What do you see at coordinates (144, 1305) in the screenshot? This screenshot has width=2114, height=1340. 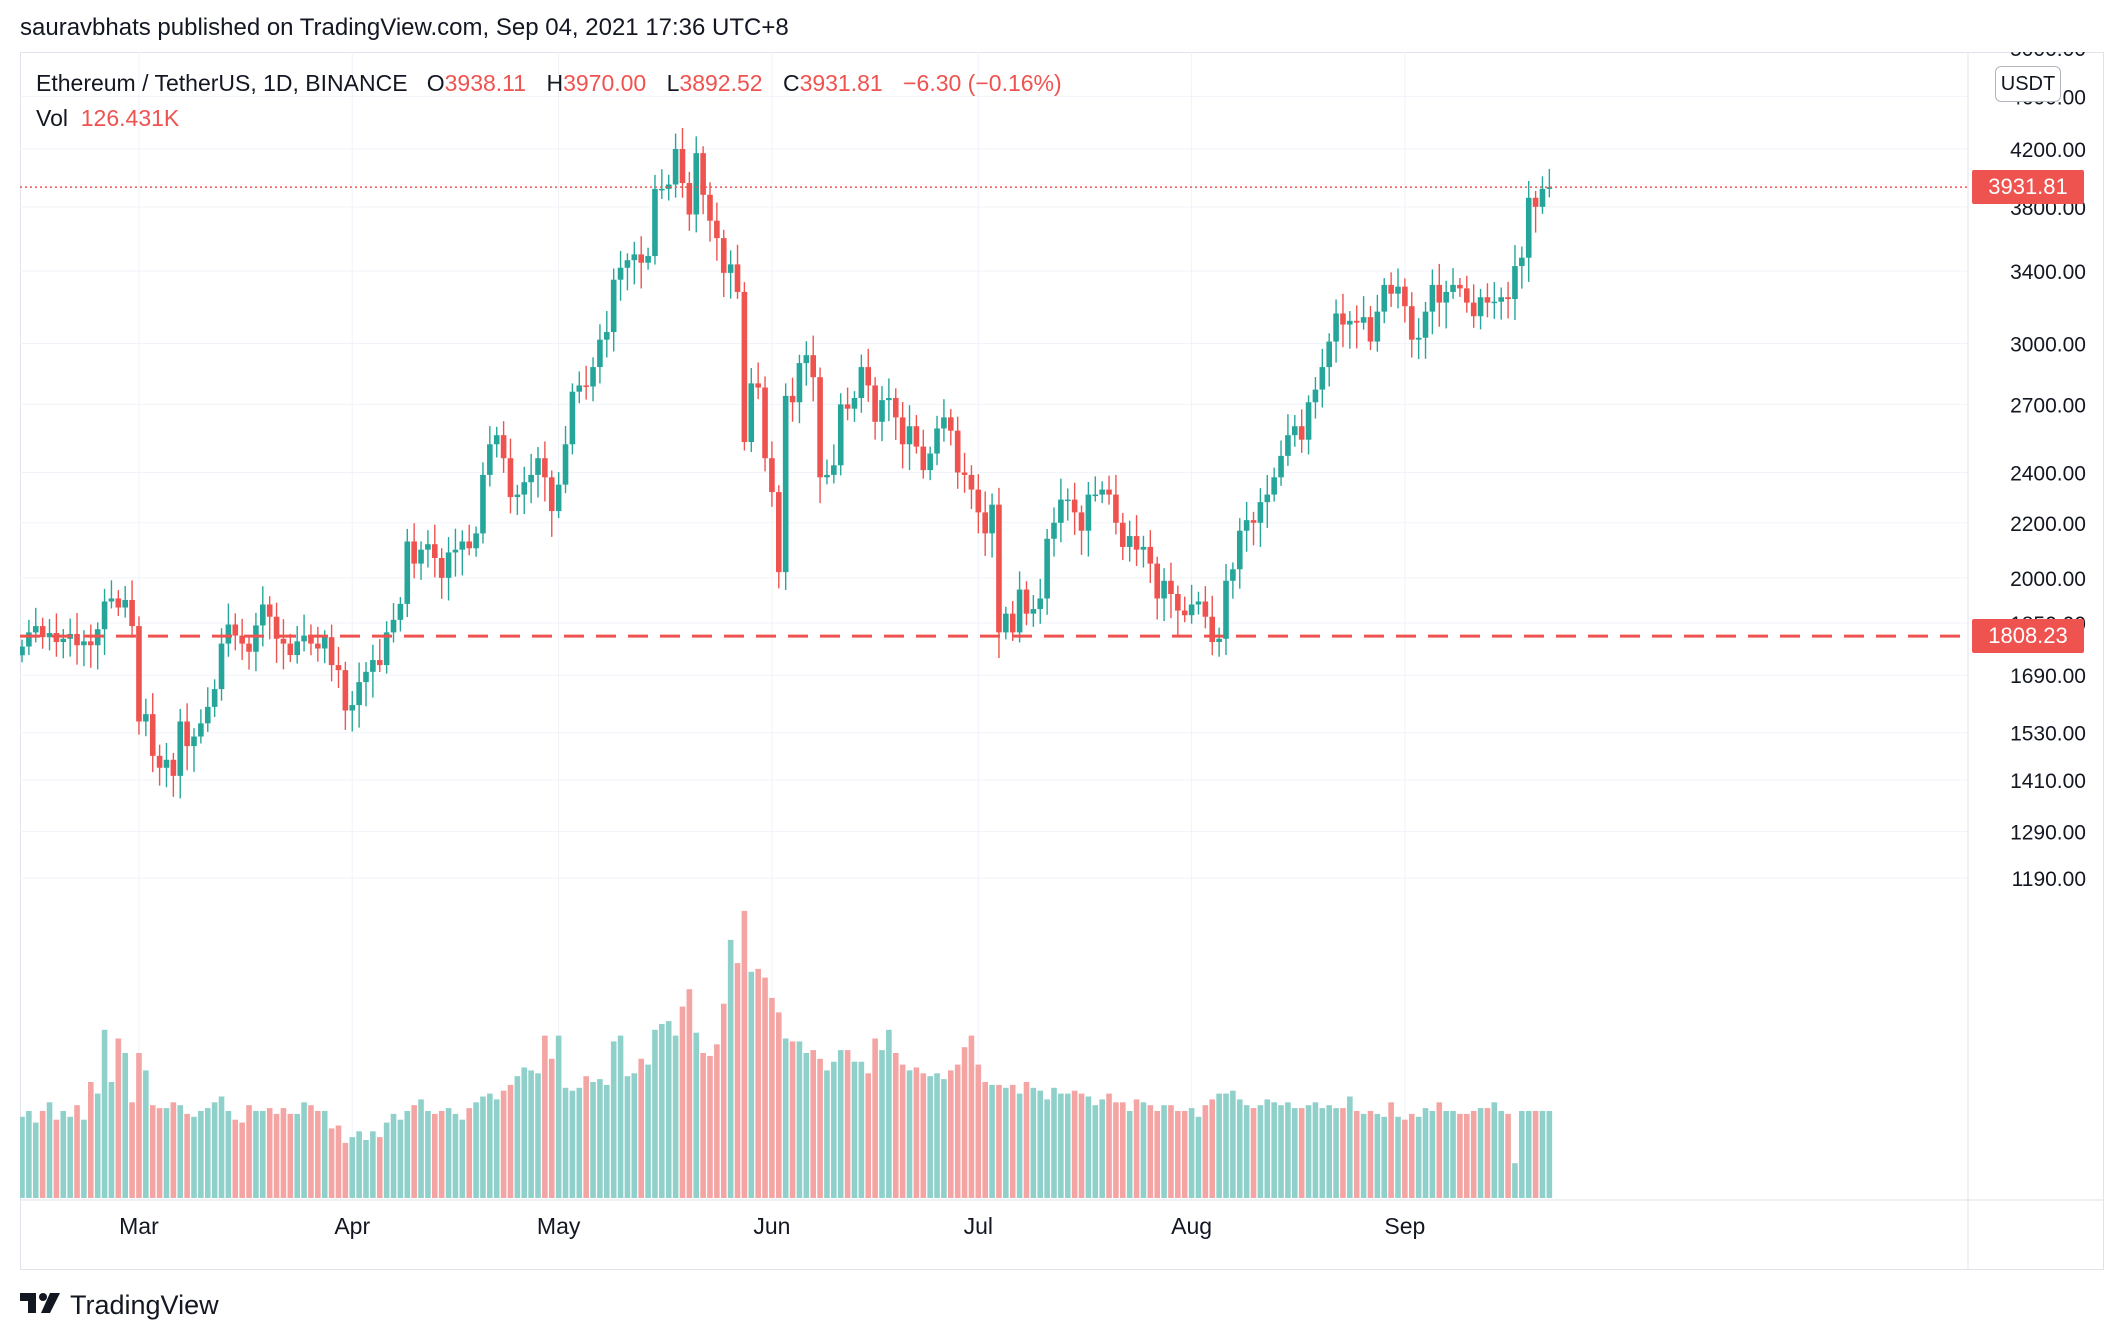 I see `footer-brand-text: TradingView` at bounding box center [144, 1305].